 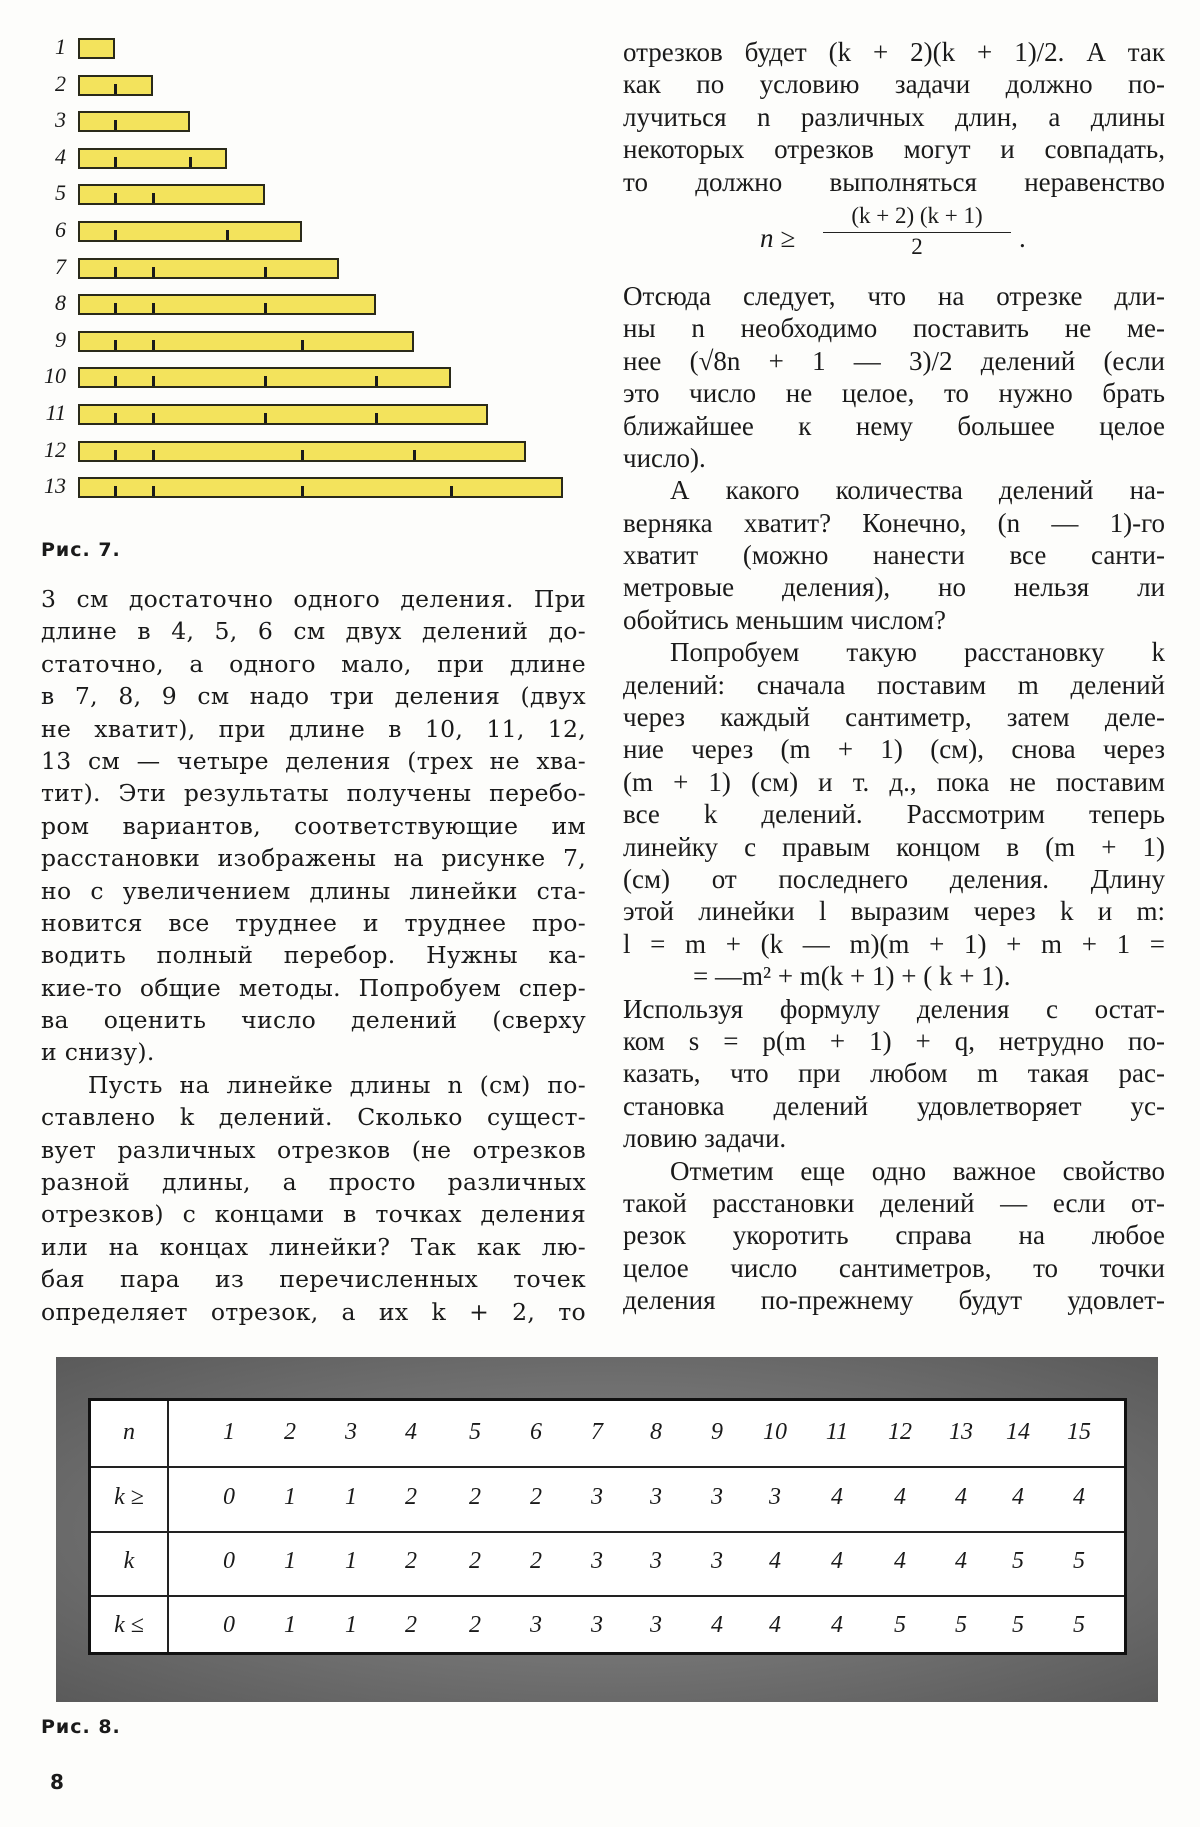 What do you see at coordinates (313, 955) in the screenshot?
I see `text-line: водить полный перебор. Нужны ка-` at bounding box center [313, 955].